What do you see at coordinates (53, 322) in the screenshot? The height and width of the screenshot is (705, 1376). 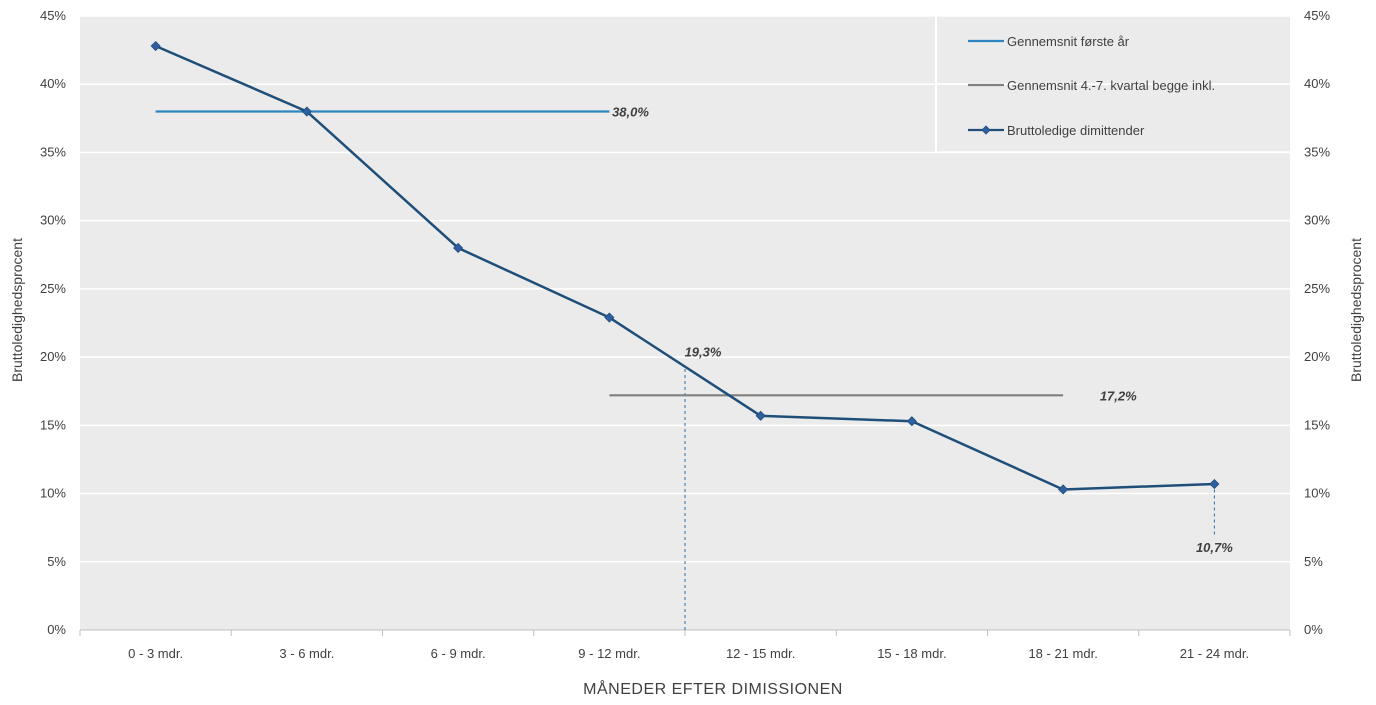 I see `y-axis-left: 0% 5% 10% 15% 20% 25% 30% 35% 40% 45%` at bounding box center [53, 322].